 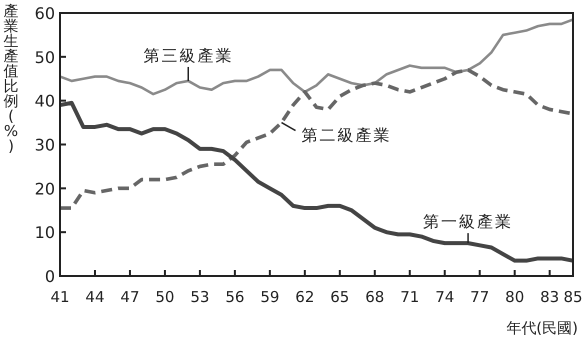 What do you see at coordinates (95, 297) in the screenshot?
I see `x-tick-label: 44` at bounding box center [95, 297].